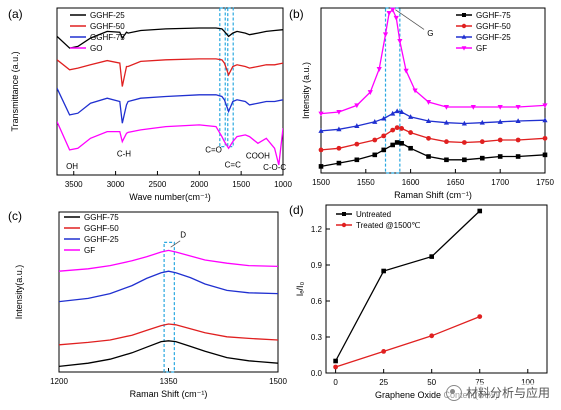 The image size is (561, 410). What do you see at coordinates (528, 382) in the screenshot?
I see `x-tick-label: 100` at bounding box center [528, 382].